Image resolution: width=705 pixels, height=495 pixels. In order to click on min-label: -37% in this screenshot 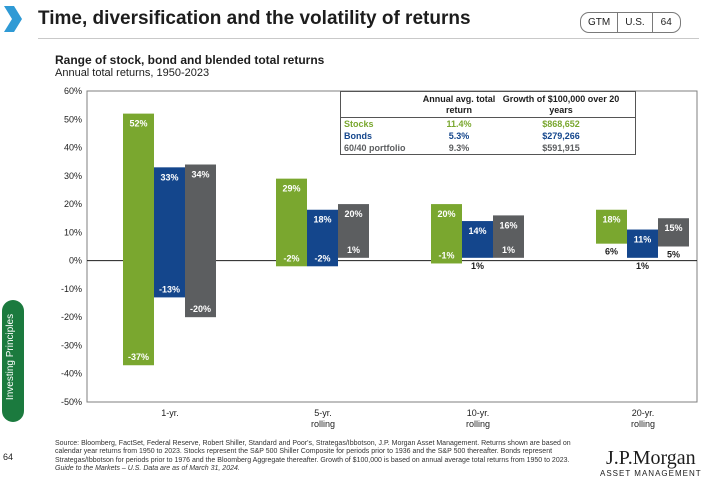, I will do `click(138, 357)`.